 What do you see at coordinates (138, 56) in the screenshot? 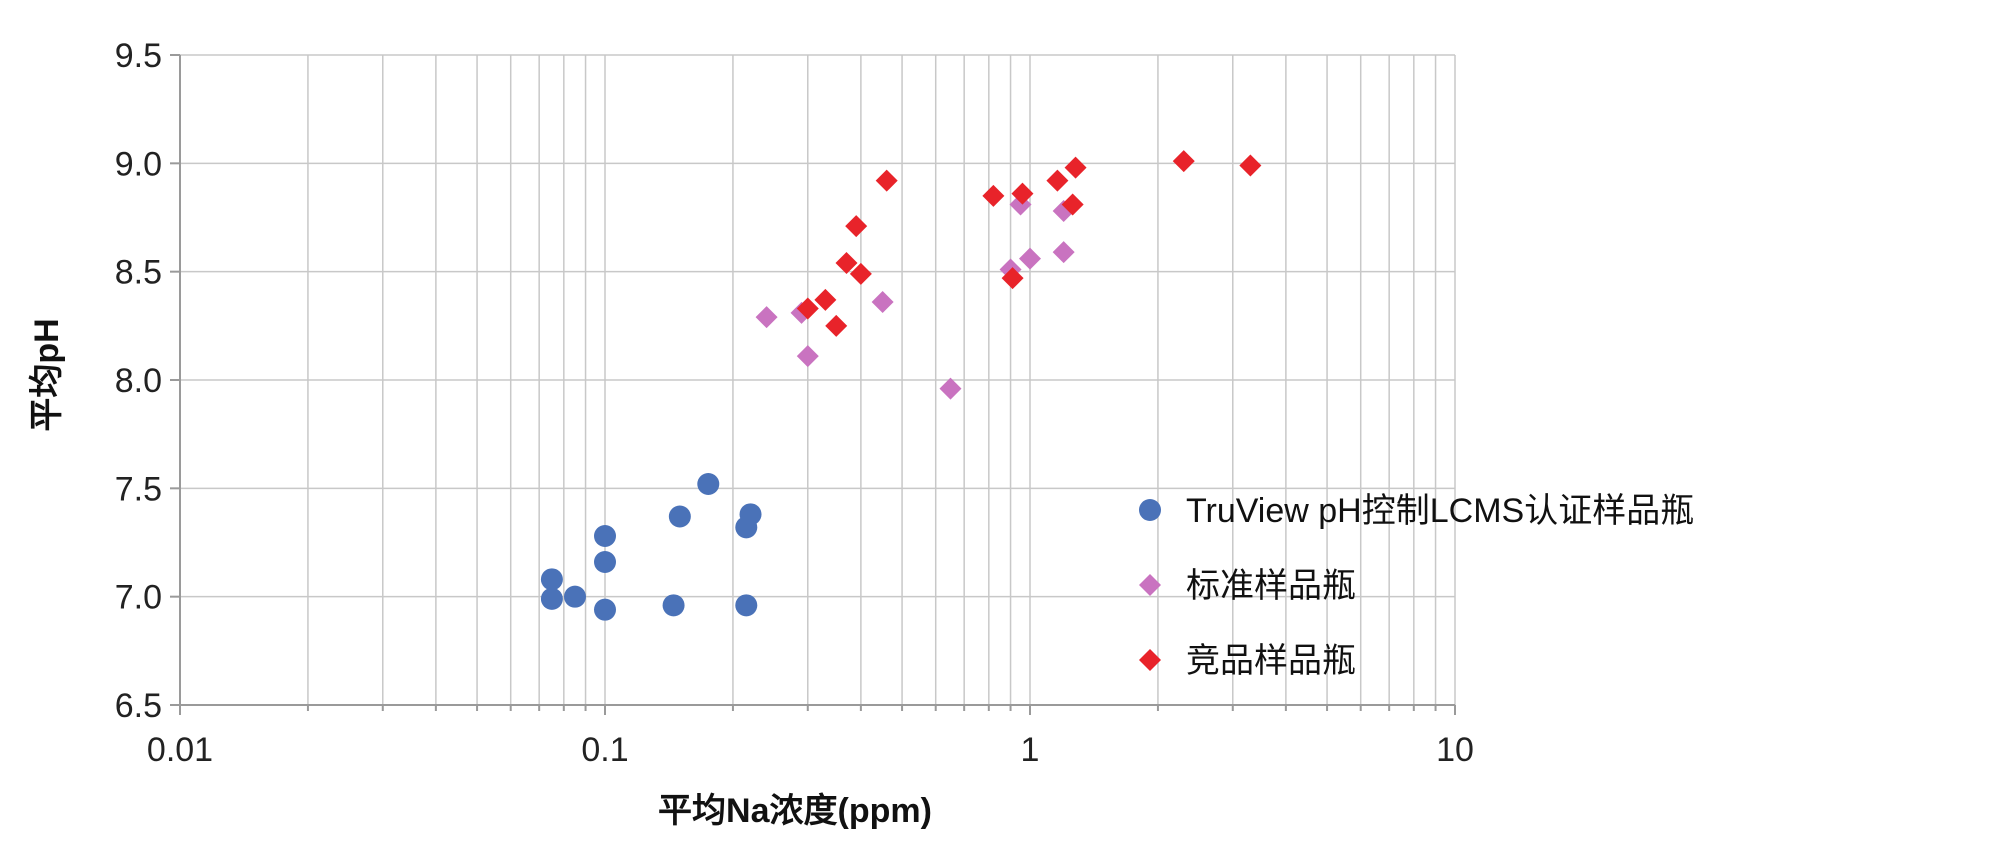
I see `y-tick-label: 9.5` at bounding box center [138, 56].